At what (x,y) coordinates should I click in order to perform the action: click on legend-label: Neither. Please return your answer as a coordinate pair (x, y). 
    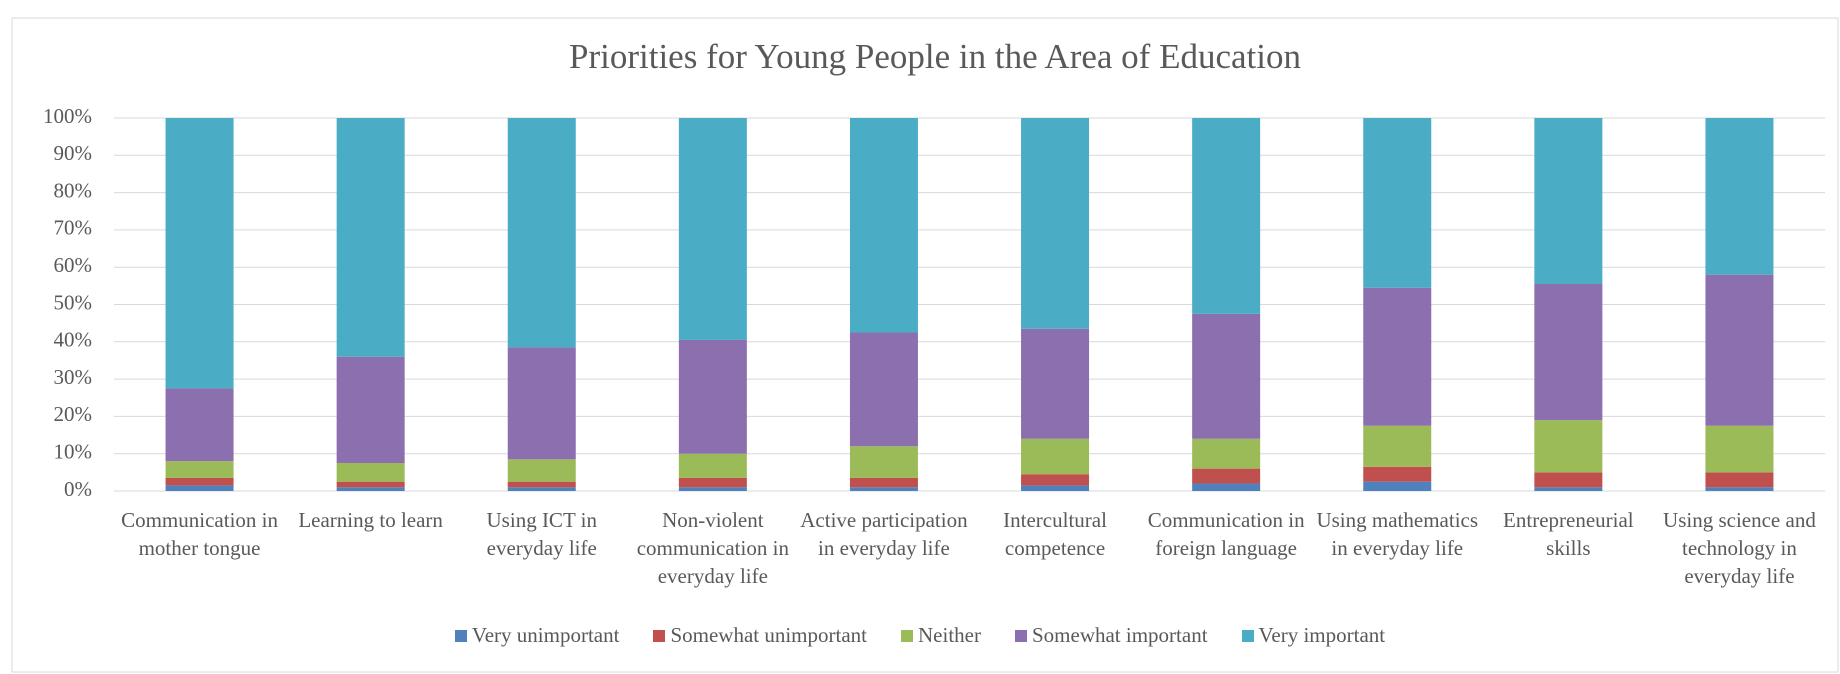
    Looking at the image, I should click on (949, 635).